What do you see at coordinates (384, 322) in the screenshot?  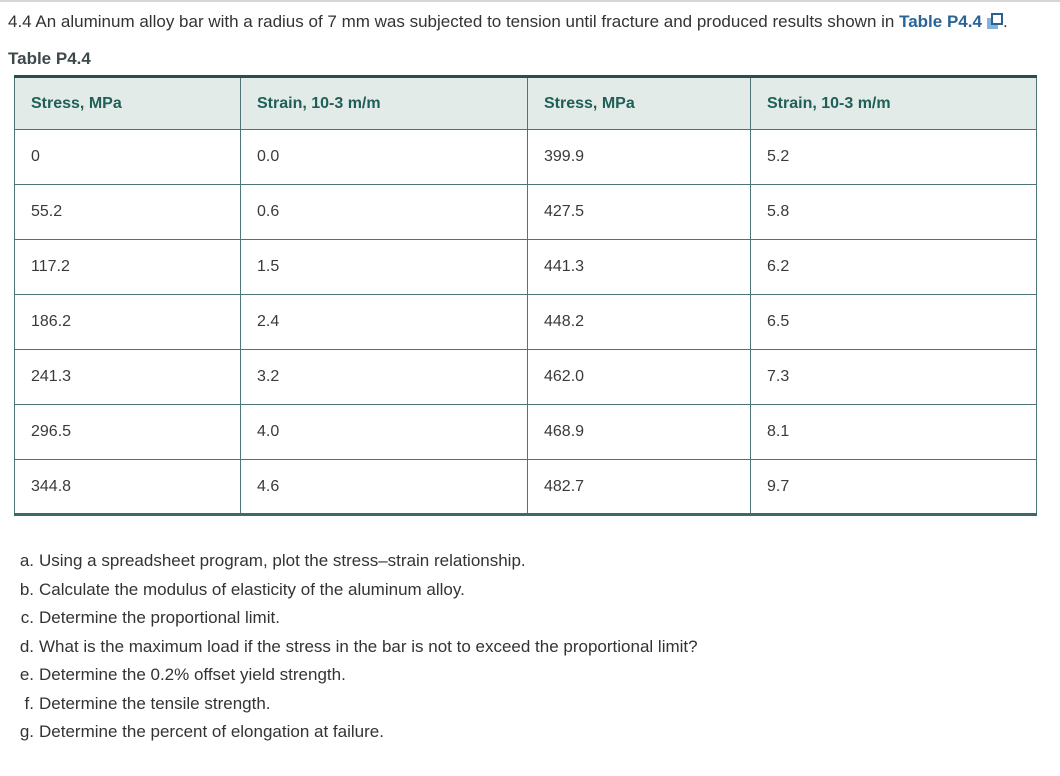 I see `table-cell: 2.4` at bounding box center [384, 322].